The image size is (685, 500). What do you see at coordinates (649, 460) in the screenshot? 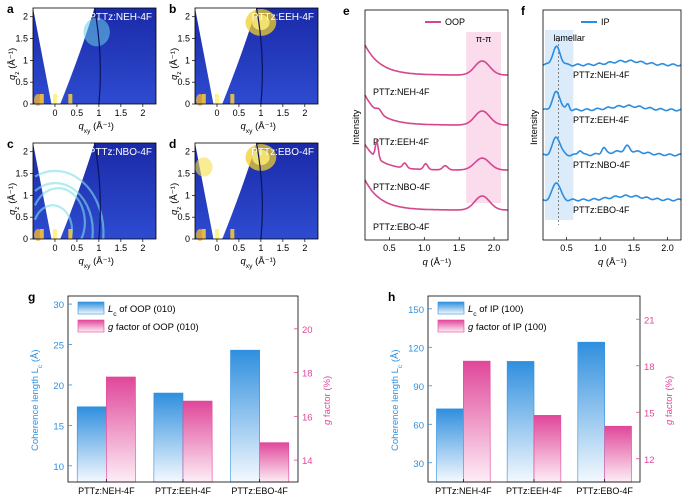
I see `right-tick-label: 12` at bounding box center [649, 460].